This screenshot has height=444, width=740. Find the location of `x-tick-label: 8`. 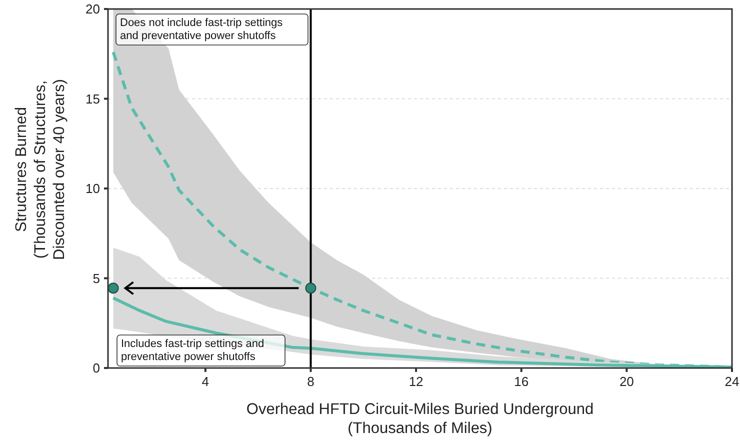

x-tick-label: 8 is located at coordinates (310, 381).